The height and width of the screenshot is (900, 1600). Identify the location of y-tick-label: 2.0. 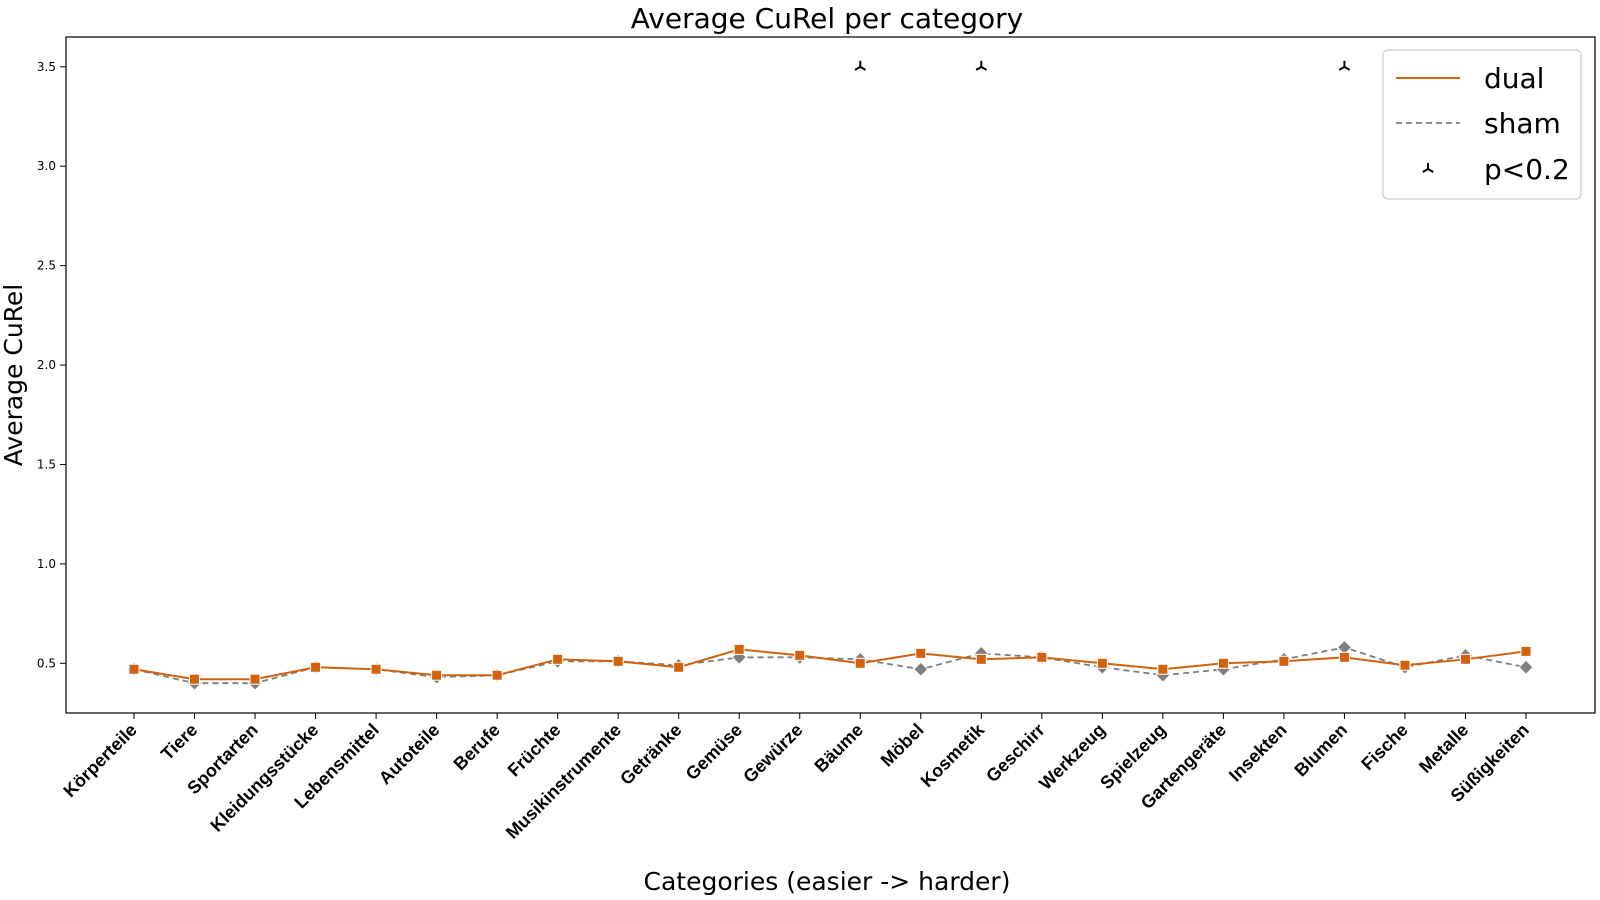
(46, 365).